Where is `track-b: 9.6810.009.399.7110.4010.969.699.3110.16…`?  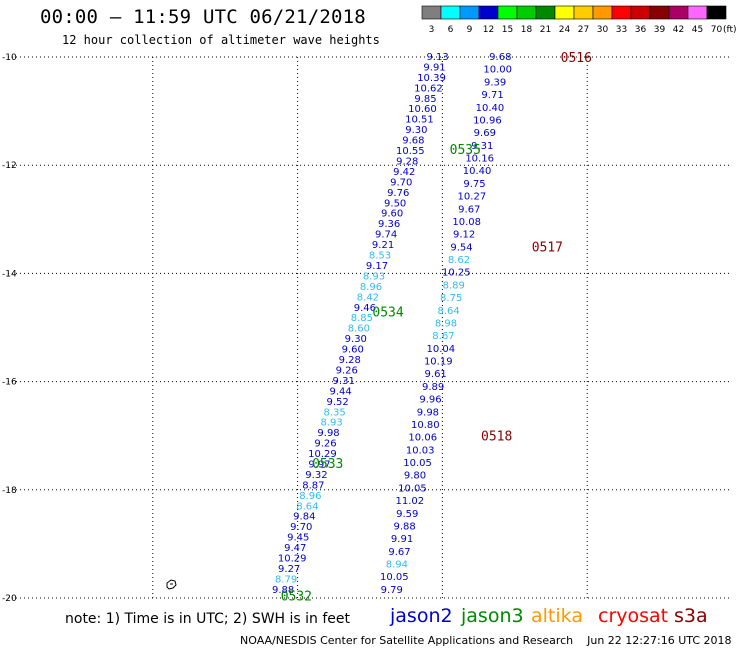 track-b: 9.6810.009.399.7110.4010.969.699.3110.16… is located at coordinates (446, 324).